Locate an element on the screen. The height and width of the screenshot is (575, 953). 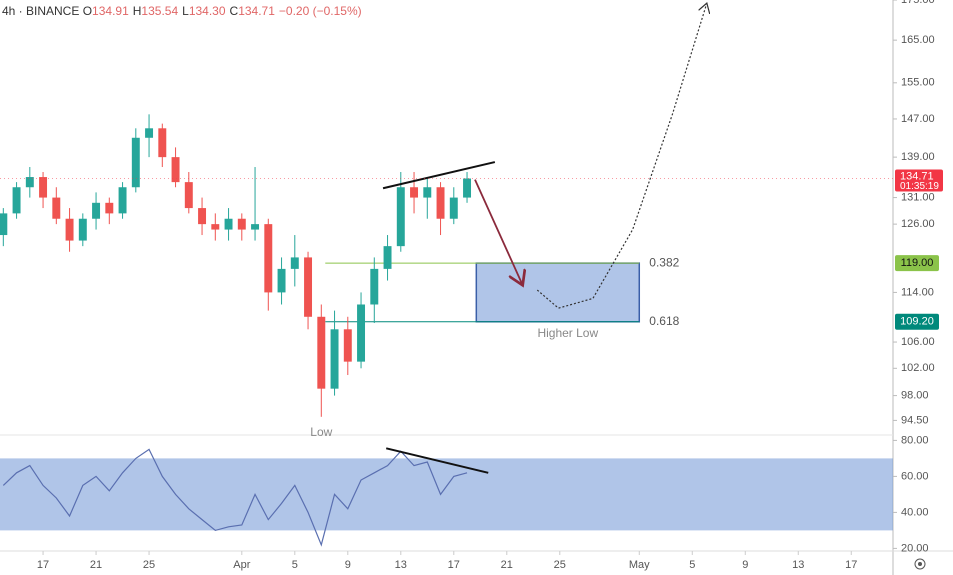
rsi-band is located at coordinates (446, 494).